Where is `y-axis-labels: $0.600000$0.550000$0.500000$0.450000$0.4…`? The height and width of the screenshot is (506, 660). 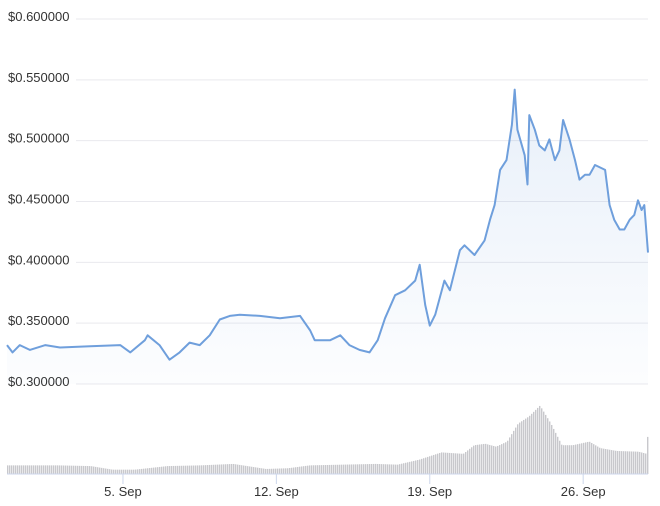 y-axis-labels: $0.600000$0.550000$0.500000$0.450000$0.4… is located at coordinates (38, 199).